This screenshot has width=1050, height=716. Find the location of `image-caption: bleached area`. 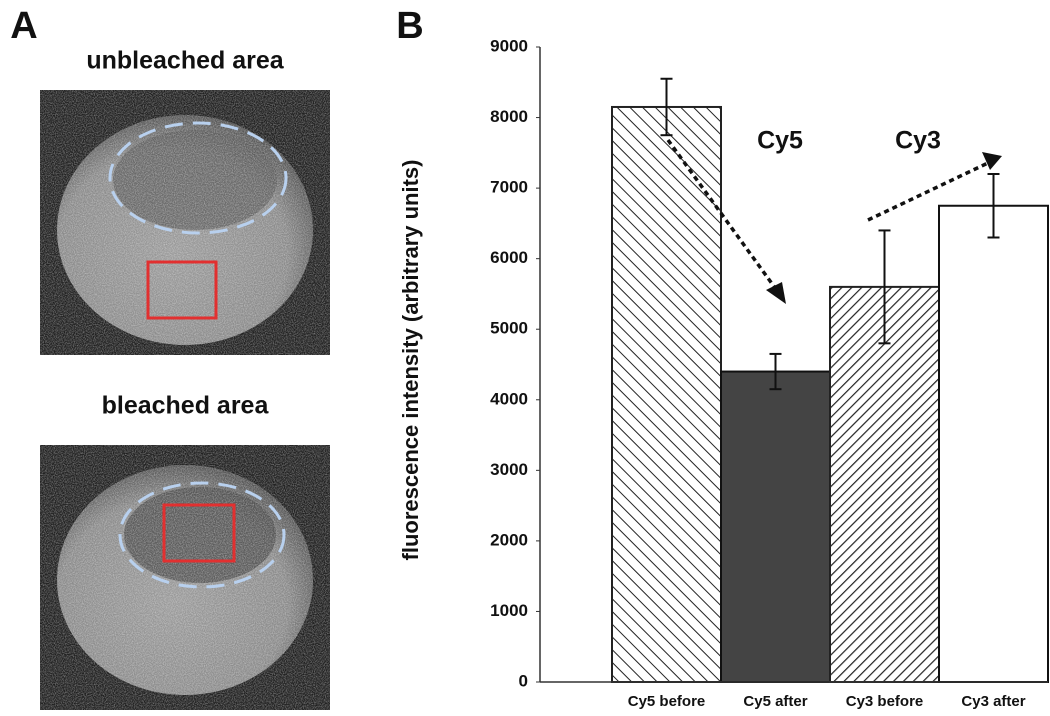

image-caption: bleached area is located at coordinates (186, 406).